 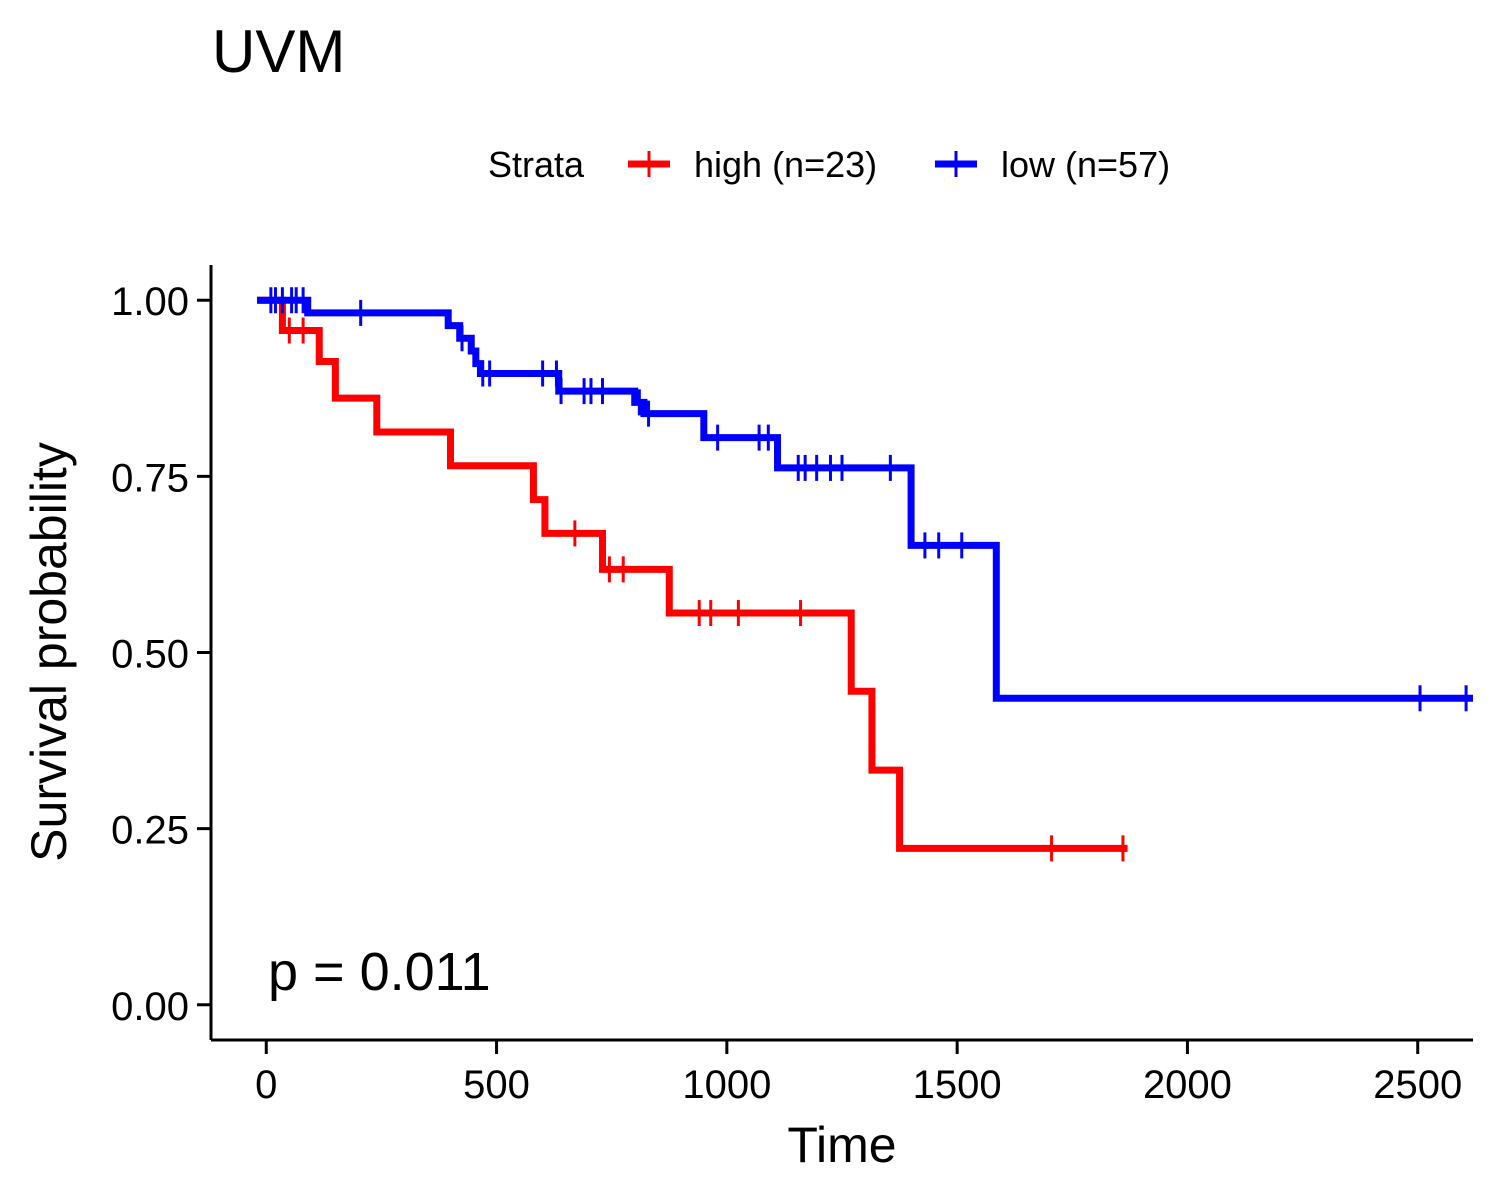 I want to click on legend-item: high (n=23), so click(x=752, y=164).